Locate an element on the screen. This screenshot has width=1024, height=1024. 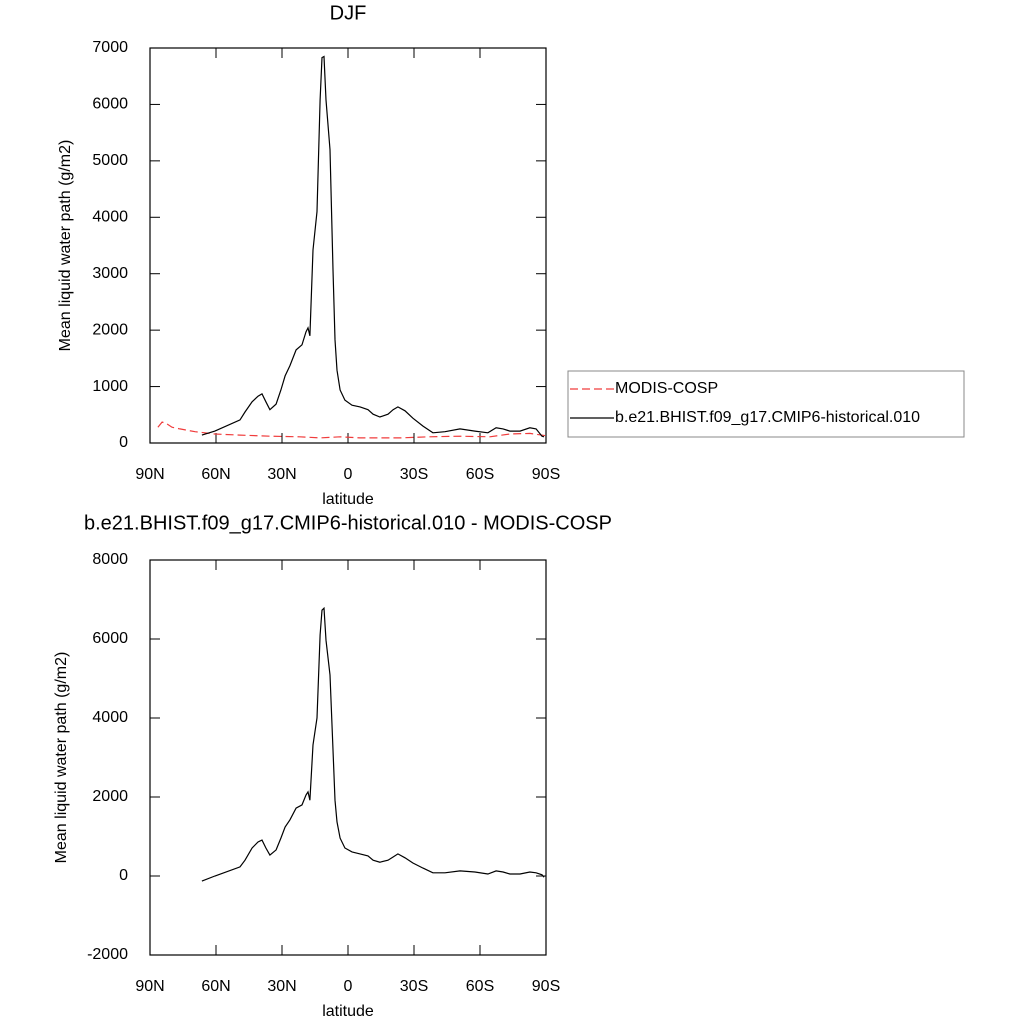
y-tick-label: 8000 is located at coordinates (110, 559).